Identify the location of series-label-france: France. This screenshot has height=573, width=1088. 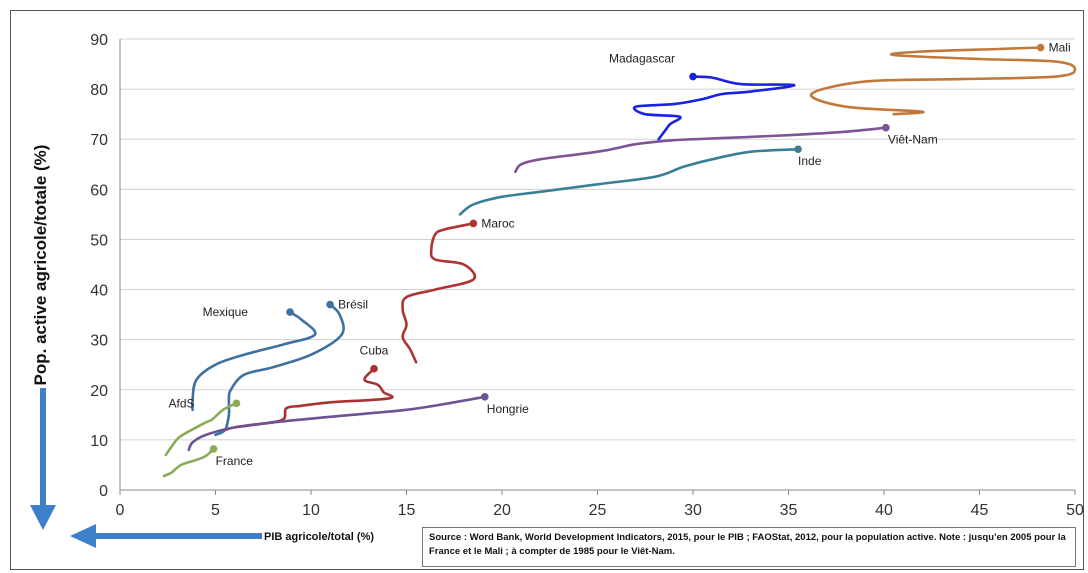
(235, 461).